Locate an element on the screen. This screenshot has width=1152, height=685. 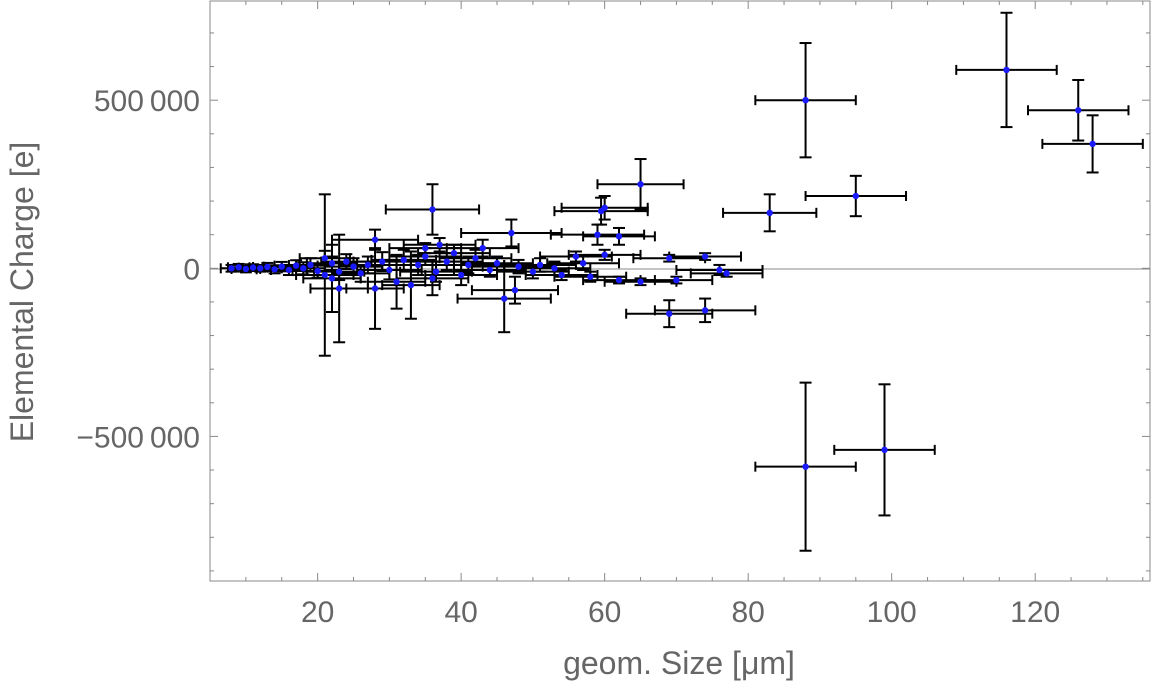
x-tick-label: 20 is located at coordinates (317, 612).